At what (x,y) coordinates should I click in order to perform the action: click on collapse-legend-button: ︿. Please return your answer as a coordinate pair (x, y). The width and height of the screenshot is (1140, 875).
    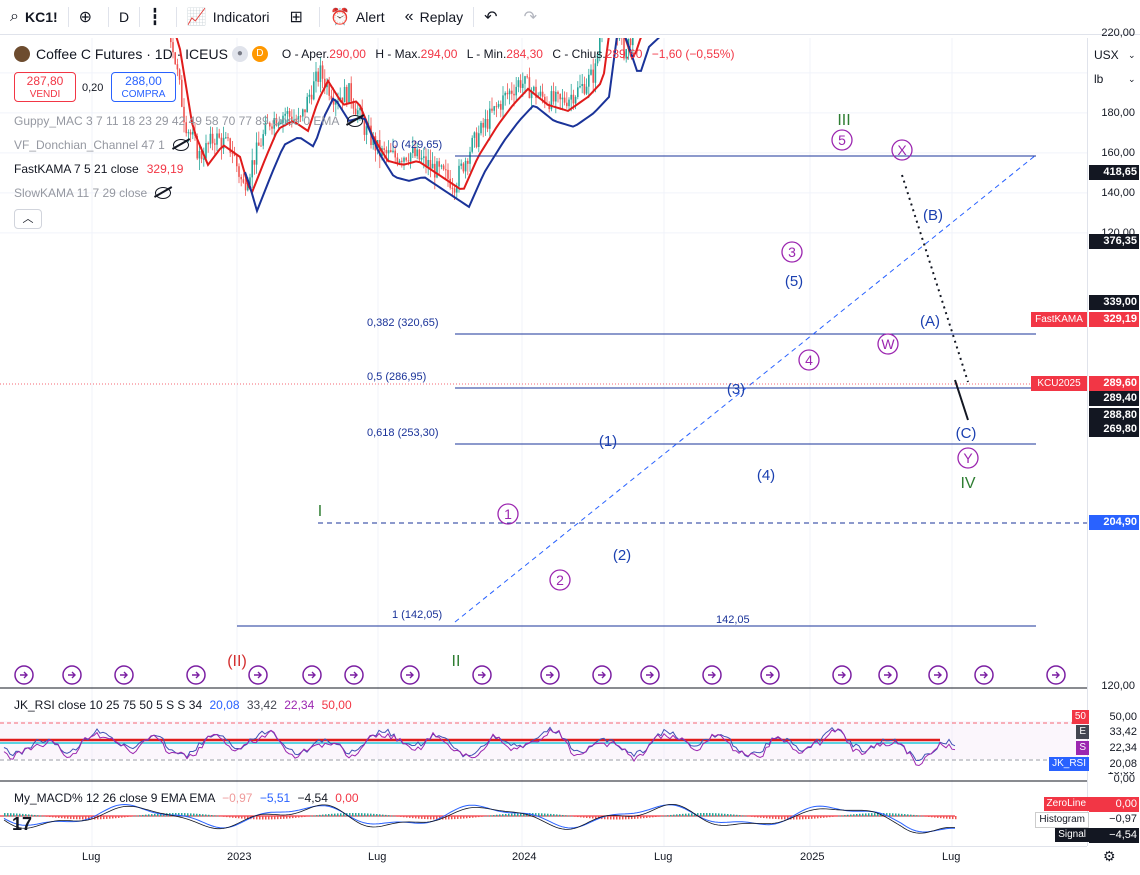
    Looking at the image, I should click on (28, 219).